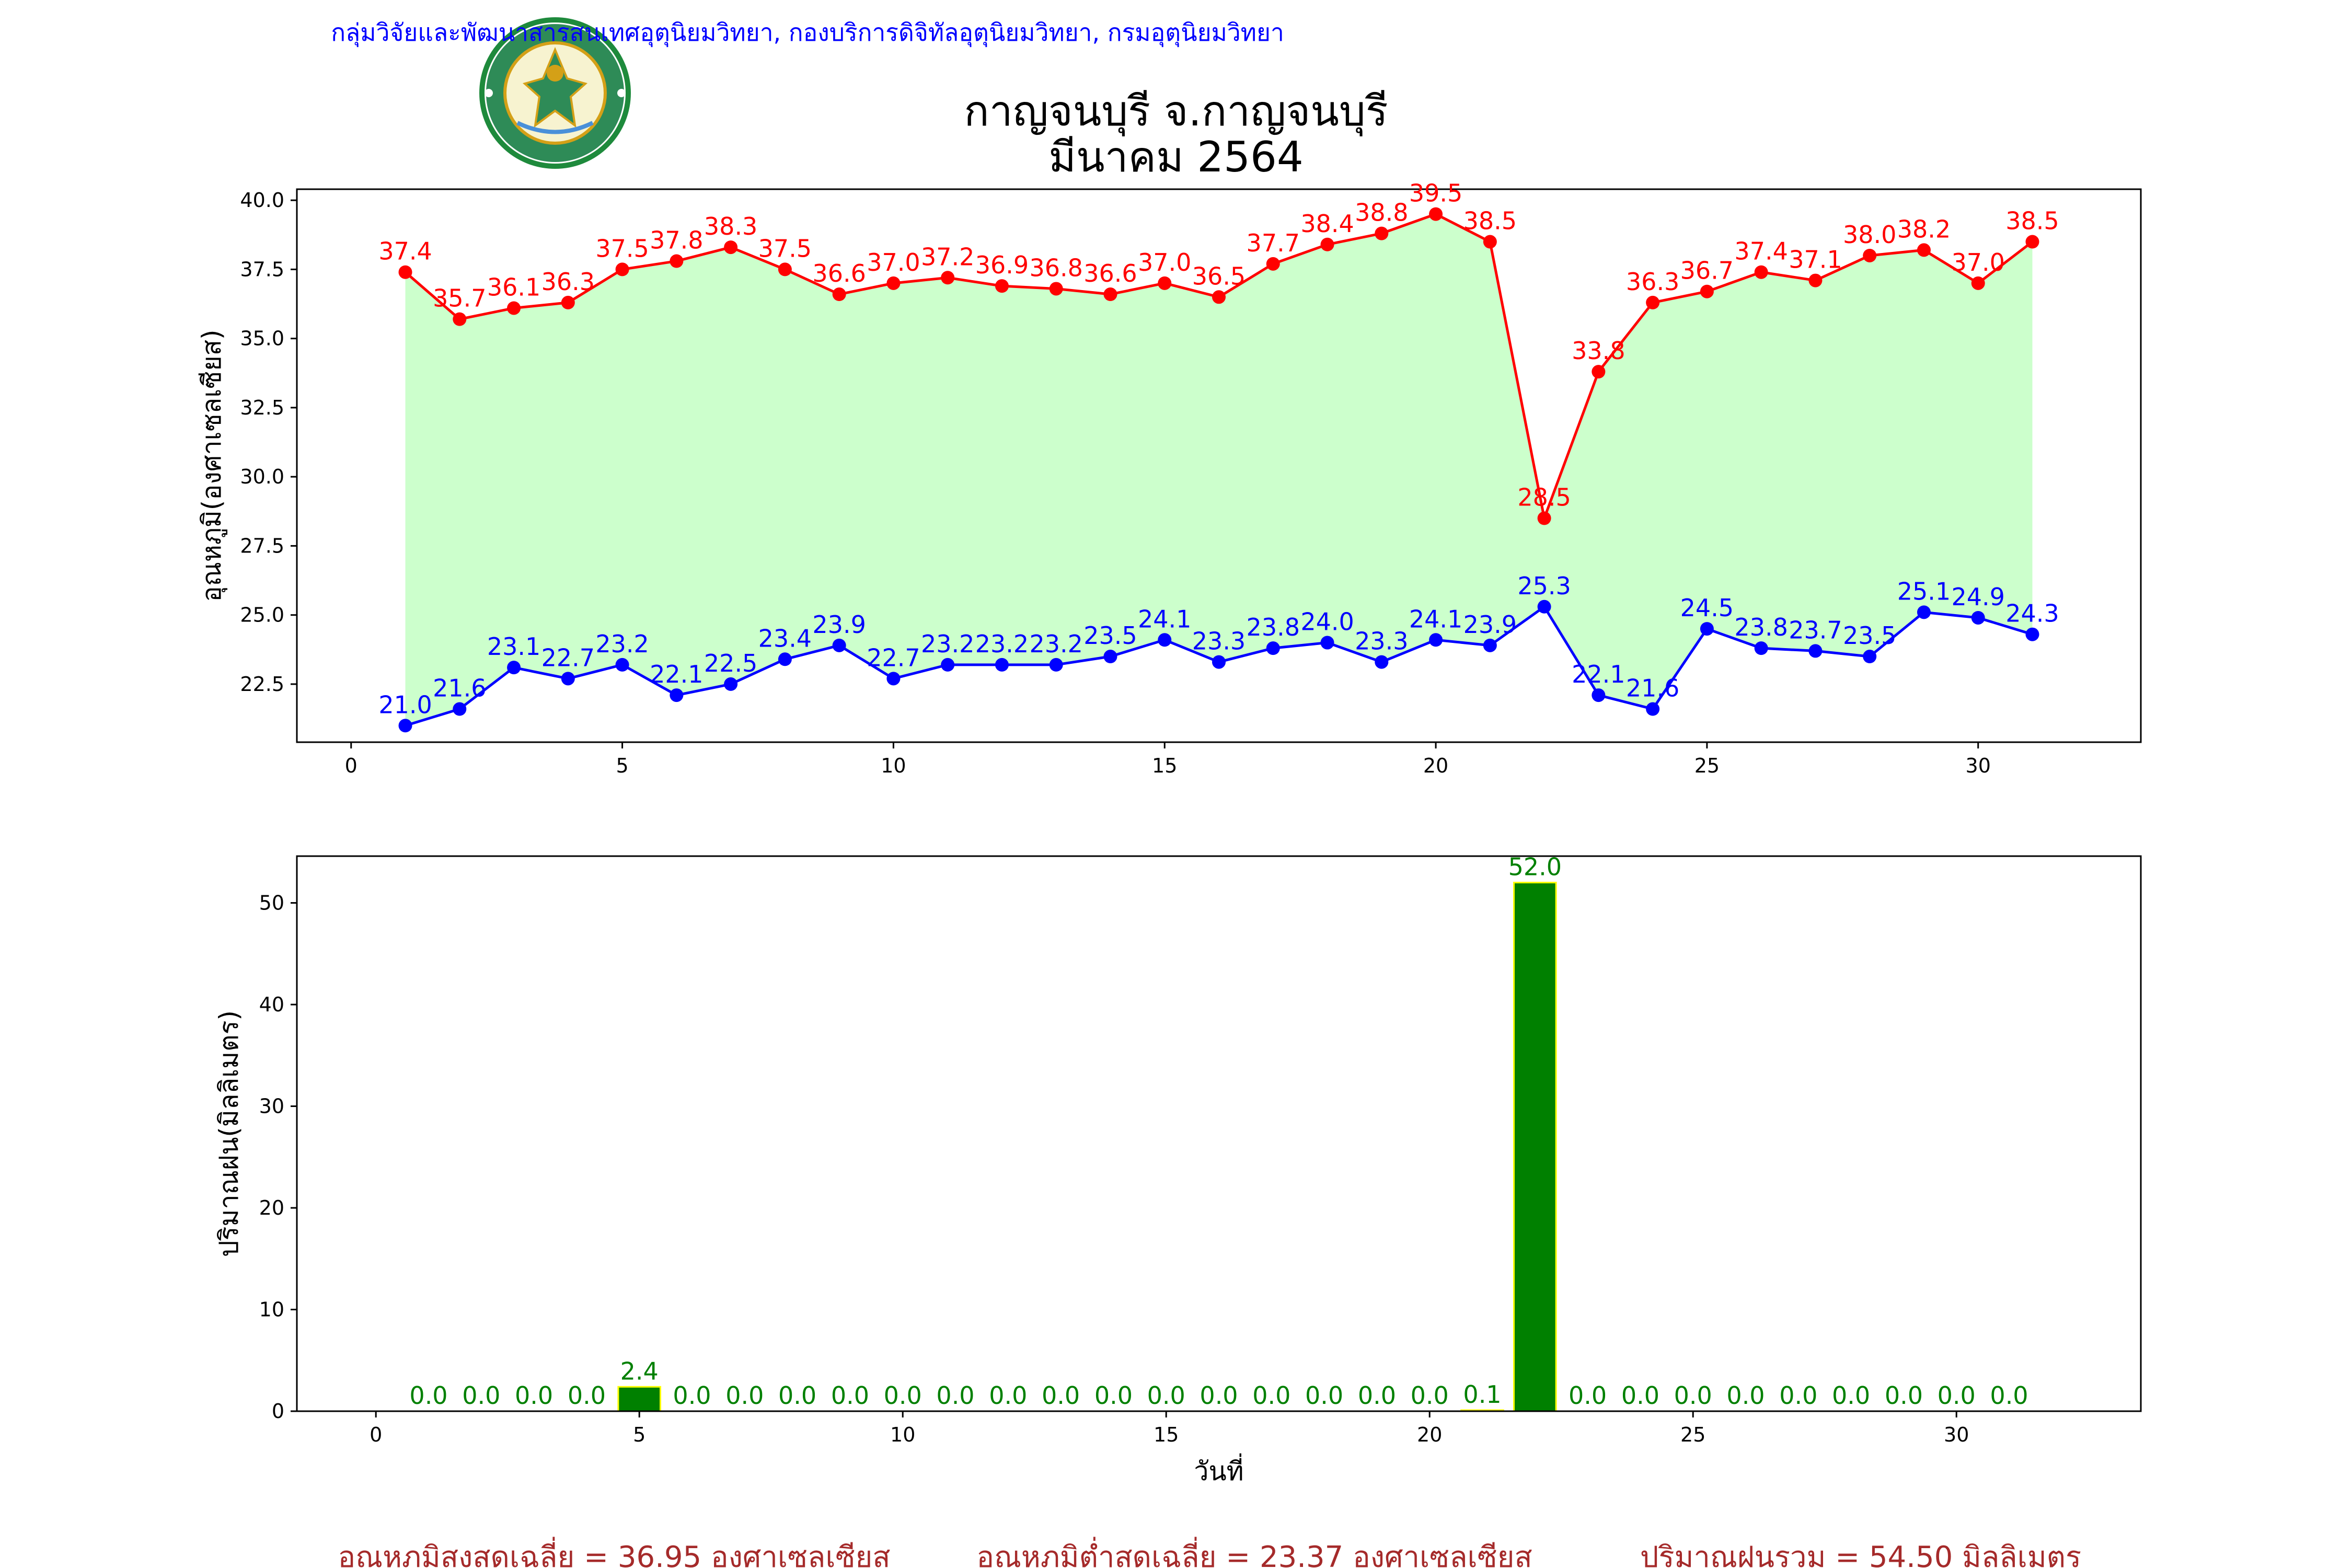  What do you see at coordinates (1218, 1470) in the screenshot?
I see `x-axis-label: วันที่` at bounding box center [1218, 1470].